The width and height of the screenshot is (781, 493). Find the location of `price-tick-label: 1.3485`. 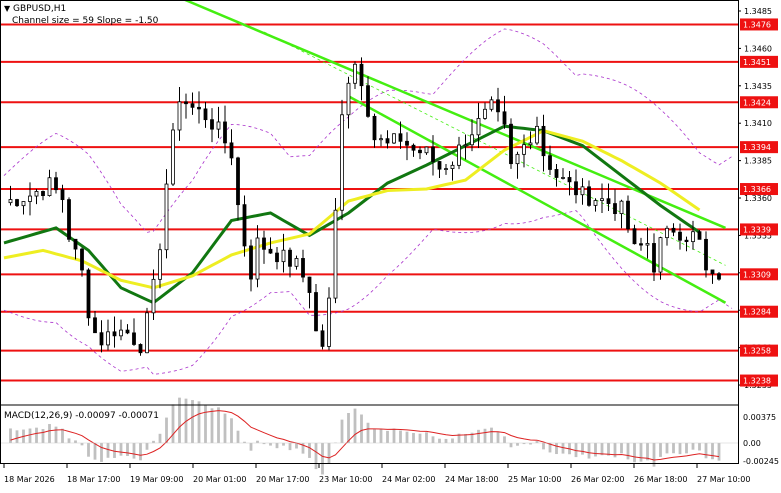

price-tick-label: 1.3485 is located at coordinates (758, 11).